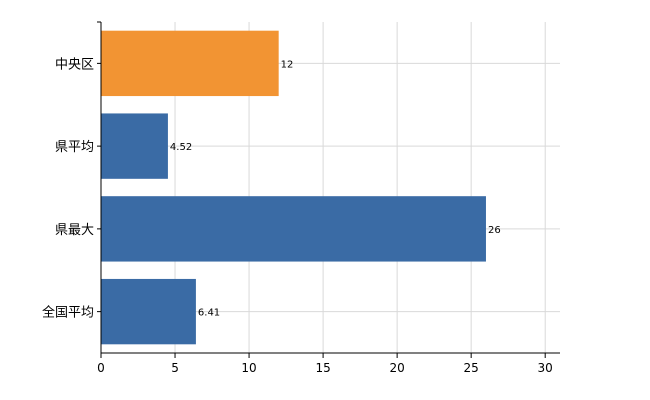 Image resolution: width=650 pixels, height=400 pixels. Describe the element at coordinates (181, 147) in the screenshot. I see `data-label: 4.52` at that location.